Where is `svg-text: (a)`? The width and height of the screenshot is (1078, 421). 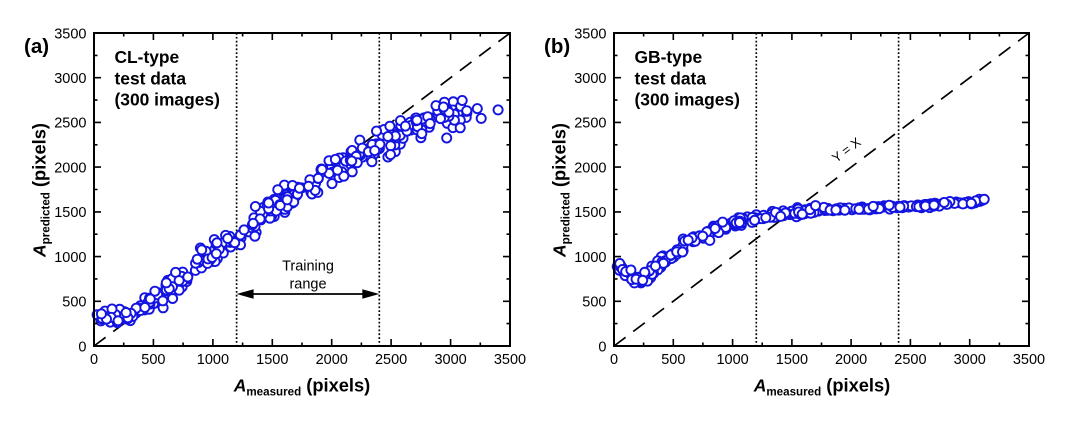 svg-text: (a) is located at coordinates (36, 46).